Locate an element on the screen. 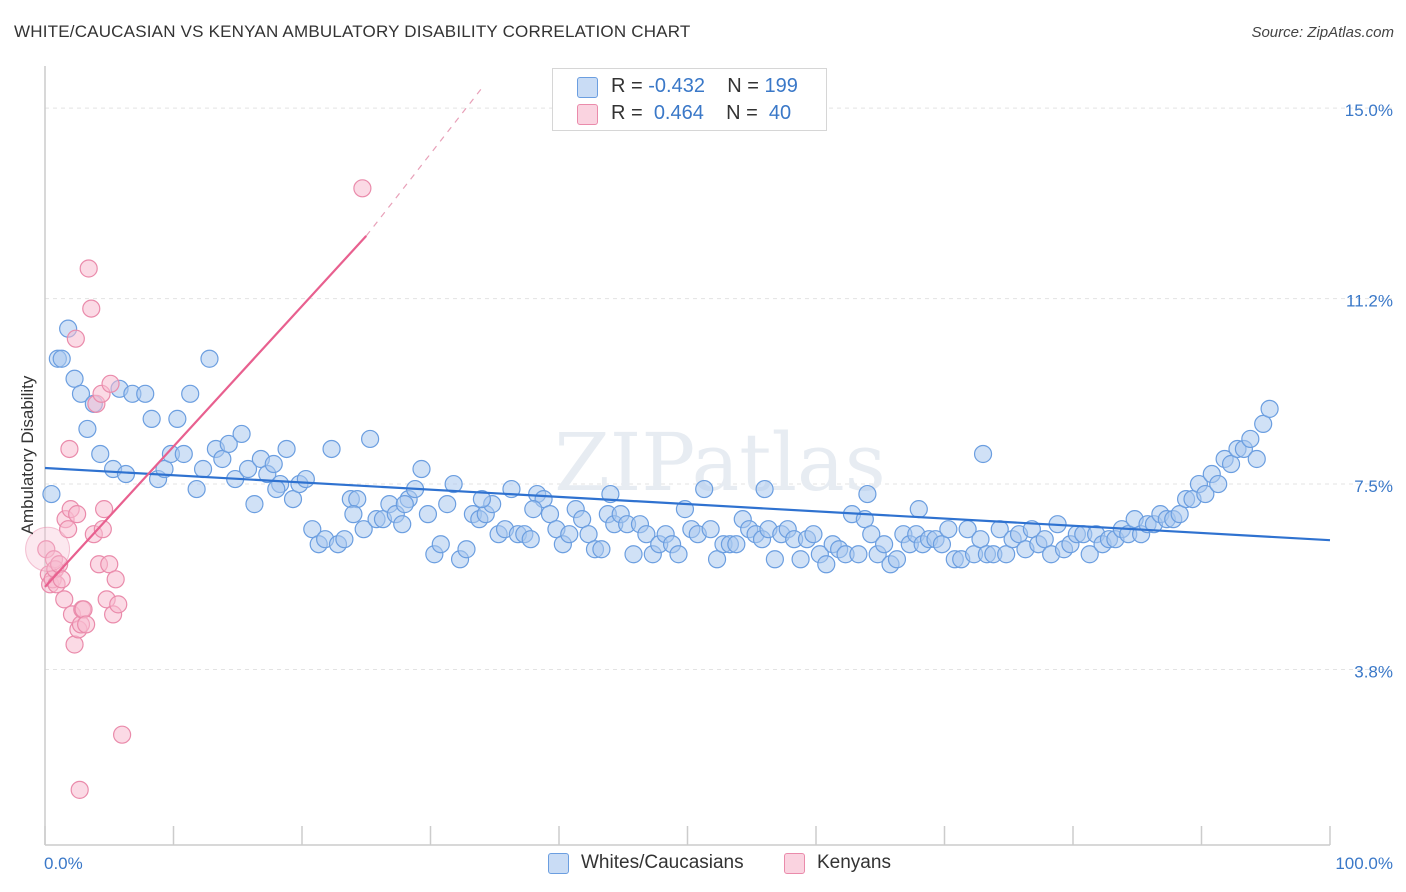  legend-r-label-kenyan: R = is located at coordinates (627, 113).